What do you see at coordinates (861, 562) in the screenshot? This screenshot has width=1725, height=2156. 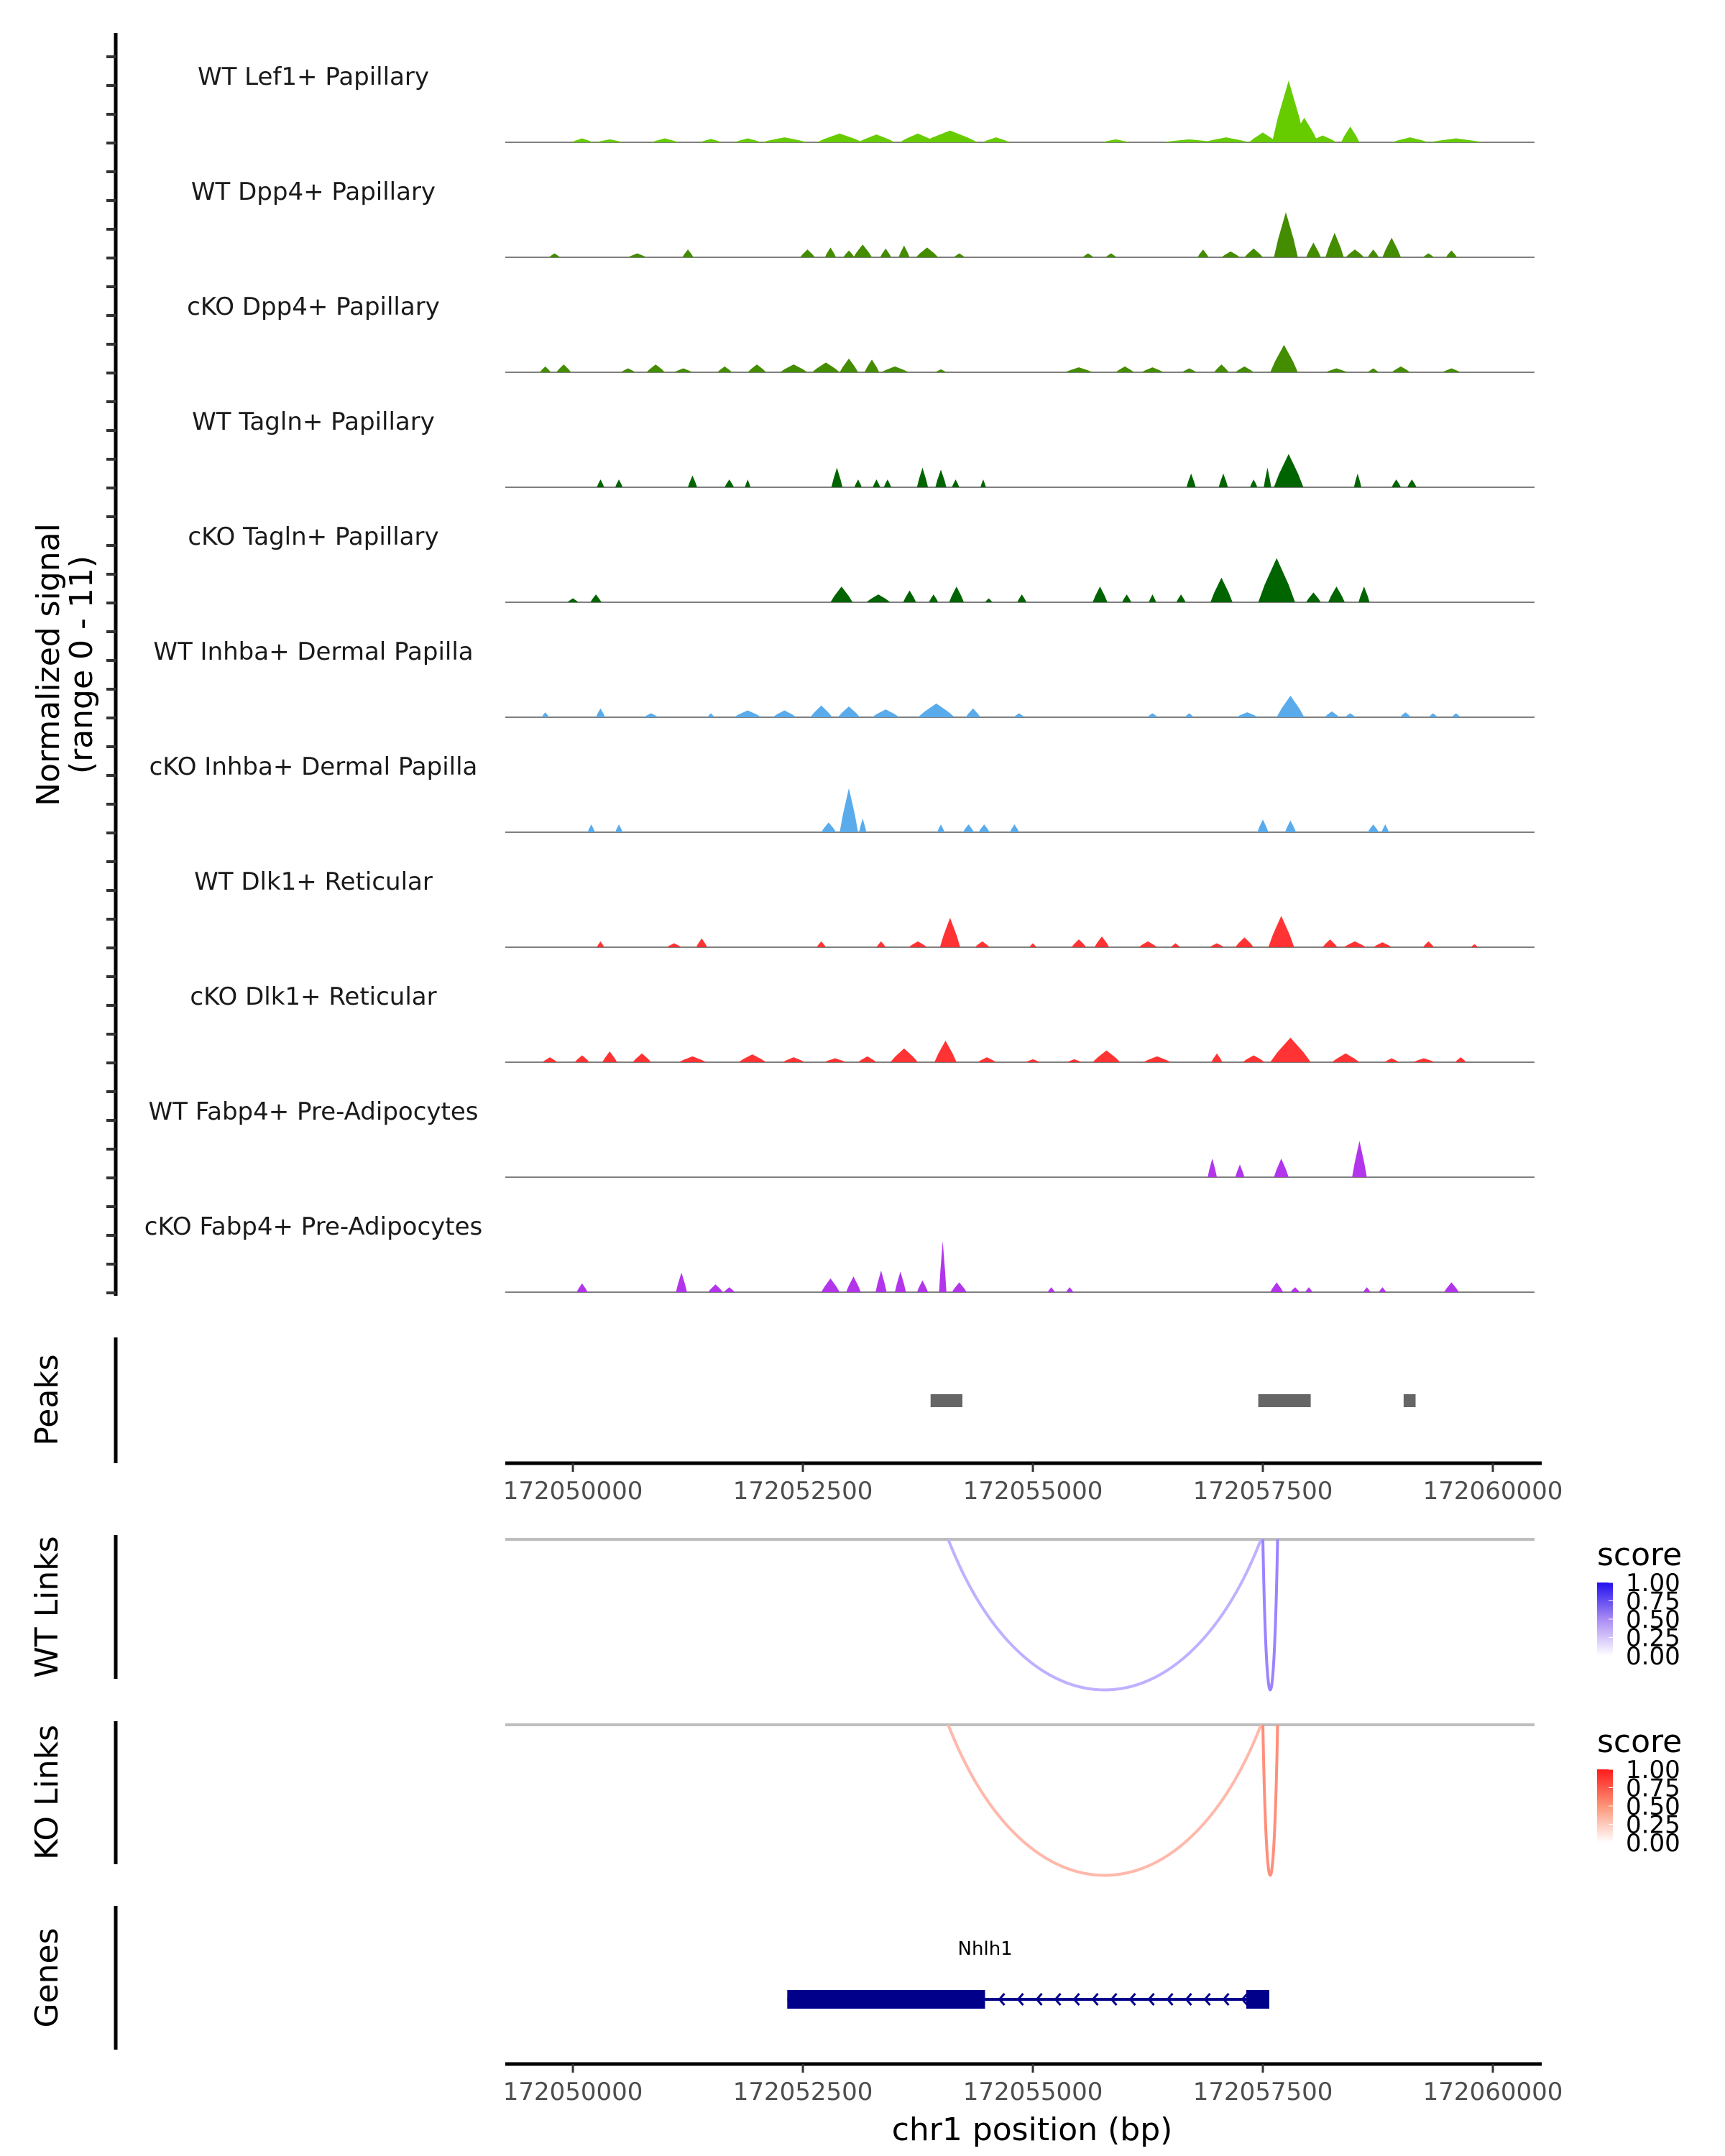 I see `coverage-track: cKO Tagln+ Papillary` at bounding box center [861, 562].